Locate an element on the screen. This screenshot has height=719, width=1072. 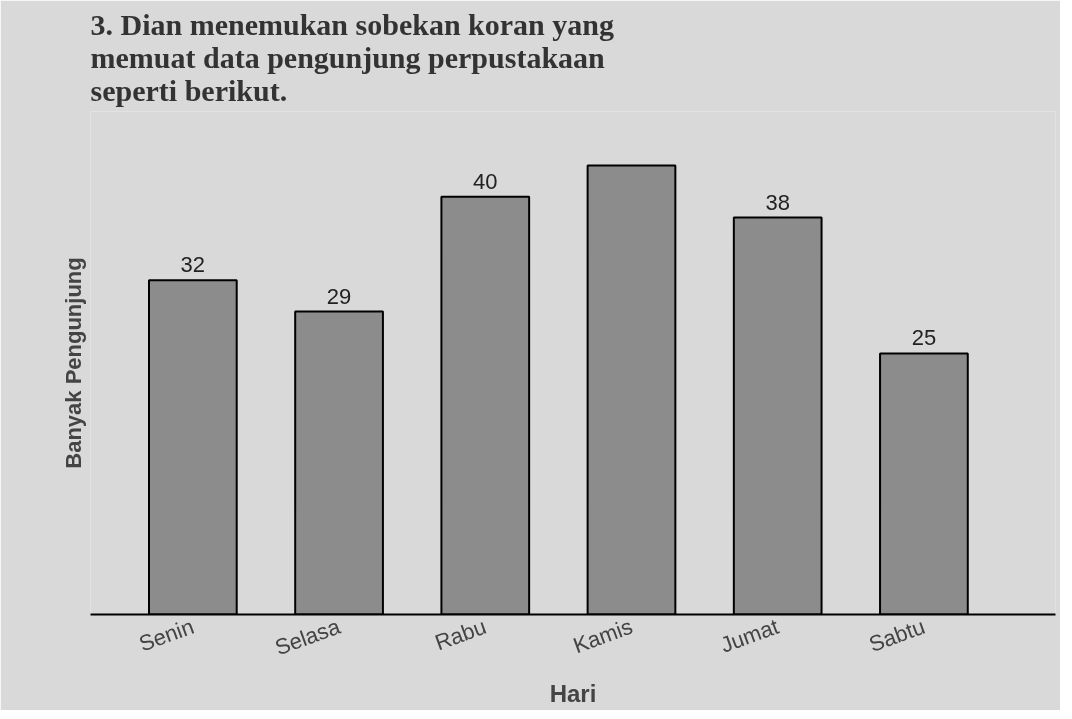
data-label: 40 is located at coordinates (485, 181).